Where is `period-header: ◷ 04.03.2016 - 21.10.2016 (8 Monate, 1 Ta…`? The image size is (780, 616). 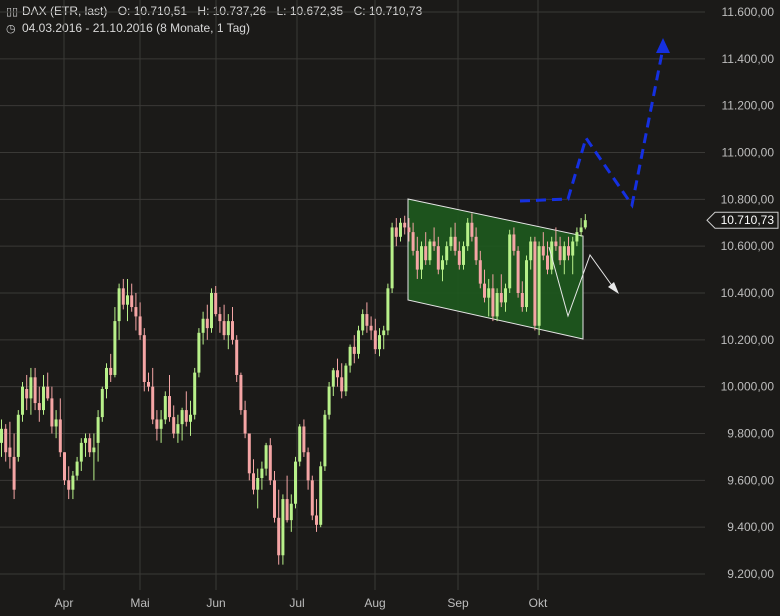 period-header: ◷ 04.03.2016 - 21.10.2016 (8 Monate, 1 Ta… is located at coordinates (128, 28).